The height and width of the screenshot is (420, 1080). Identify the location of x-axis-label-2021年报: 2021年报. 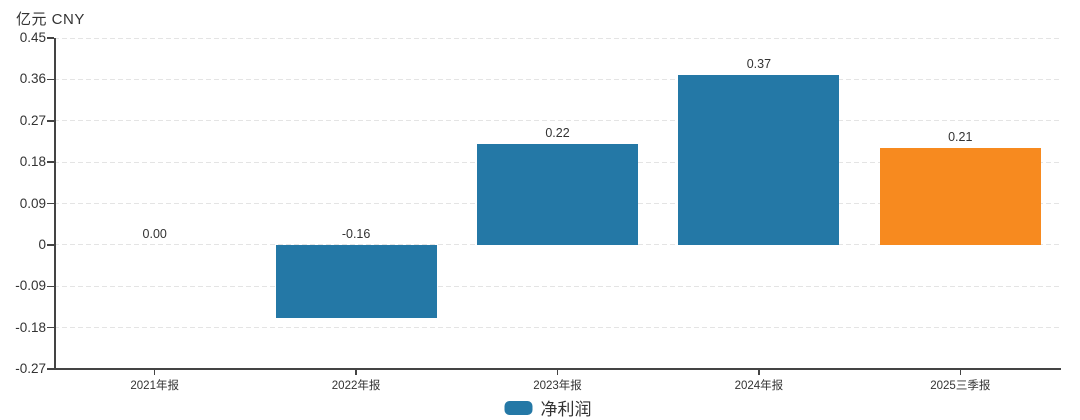
(154, 386).